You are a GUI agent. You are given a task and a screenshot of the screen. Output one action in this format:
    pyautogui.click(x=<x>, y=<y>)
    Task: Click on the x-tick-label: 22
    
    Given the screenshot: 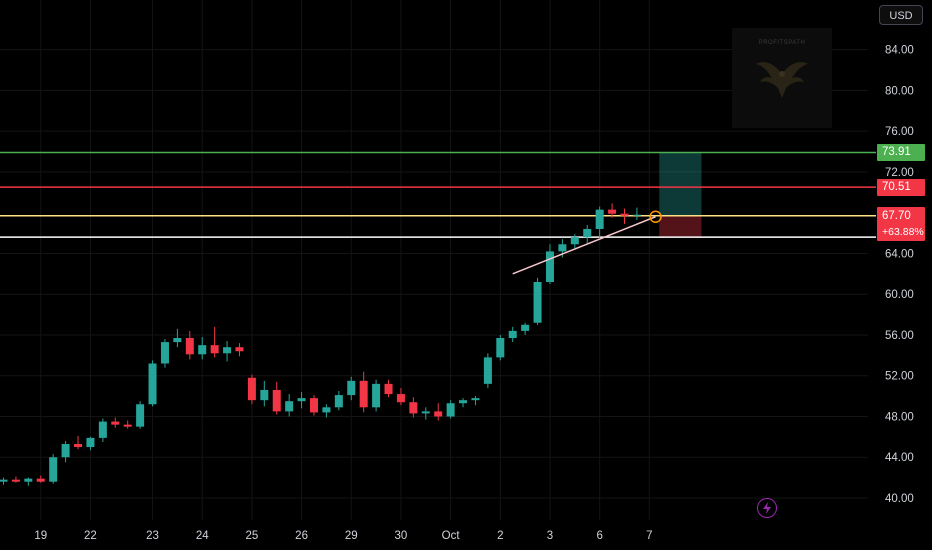 What is the action you would take?
    pyautogui.click(x=90, y=536)
    